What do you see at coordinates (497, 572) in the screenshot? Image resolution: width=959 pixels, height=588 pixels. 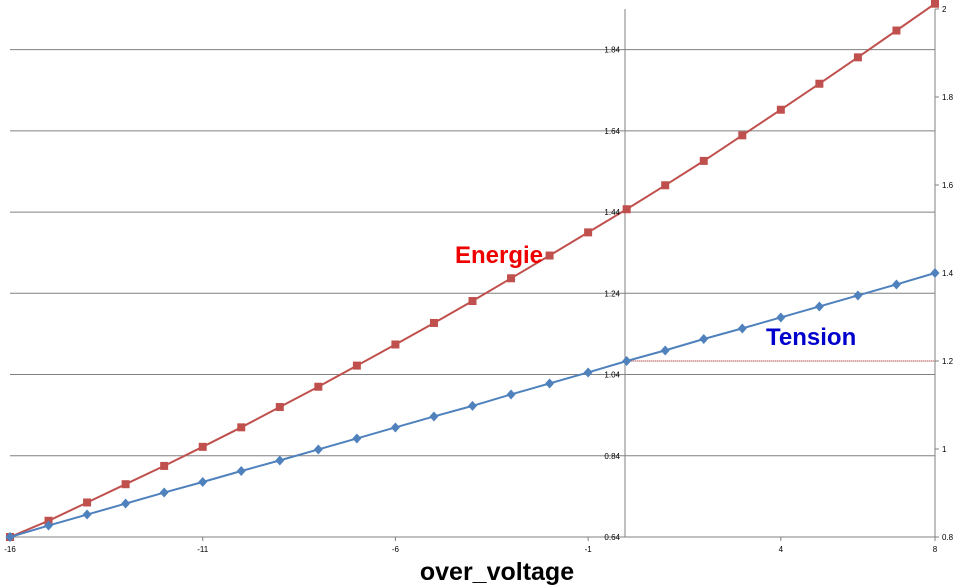 I see `x-axis-title: over_voltage` at bounding box center [497, 572].